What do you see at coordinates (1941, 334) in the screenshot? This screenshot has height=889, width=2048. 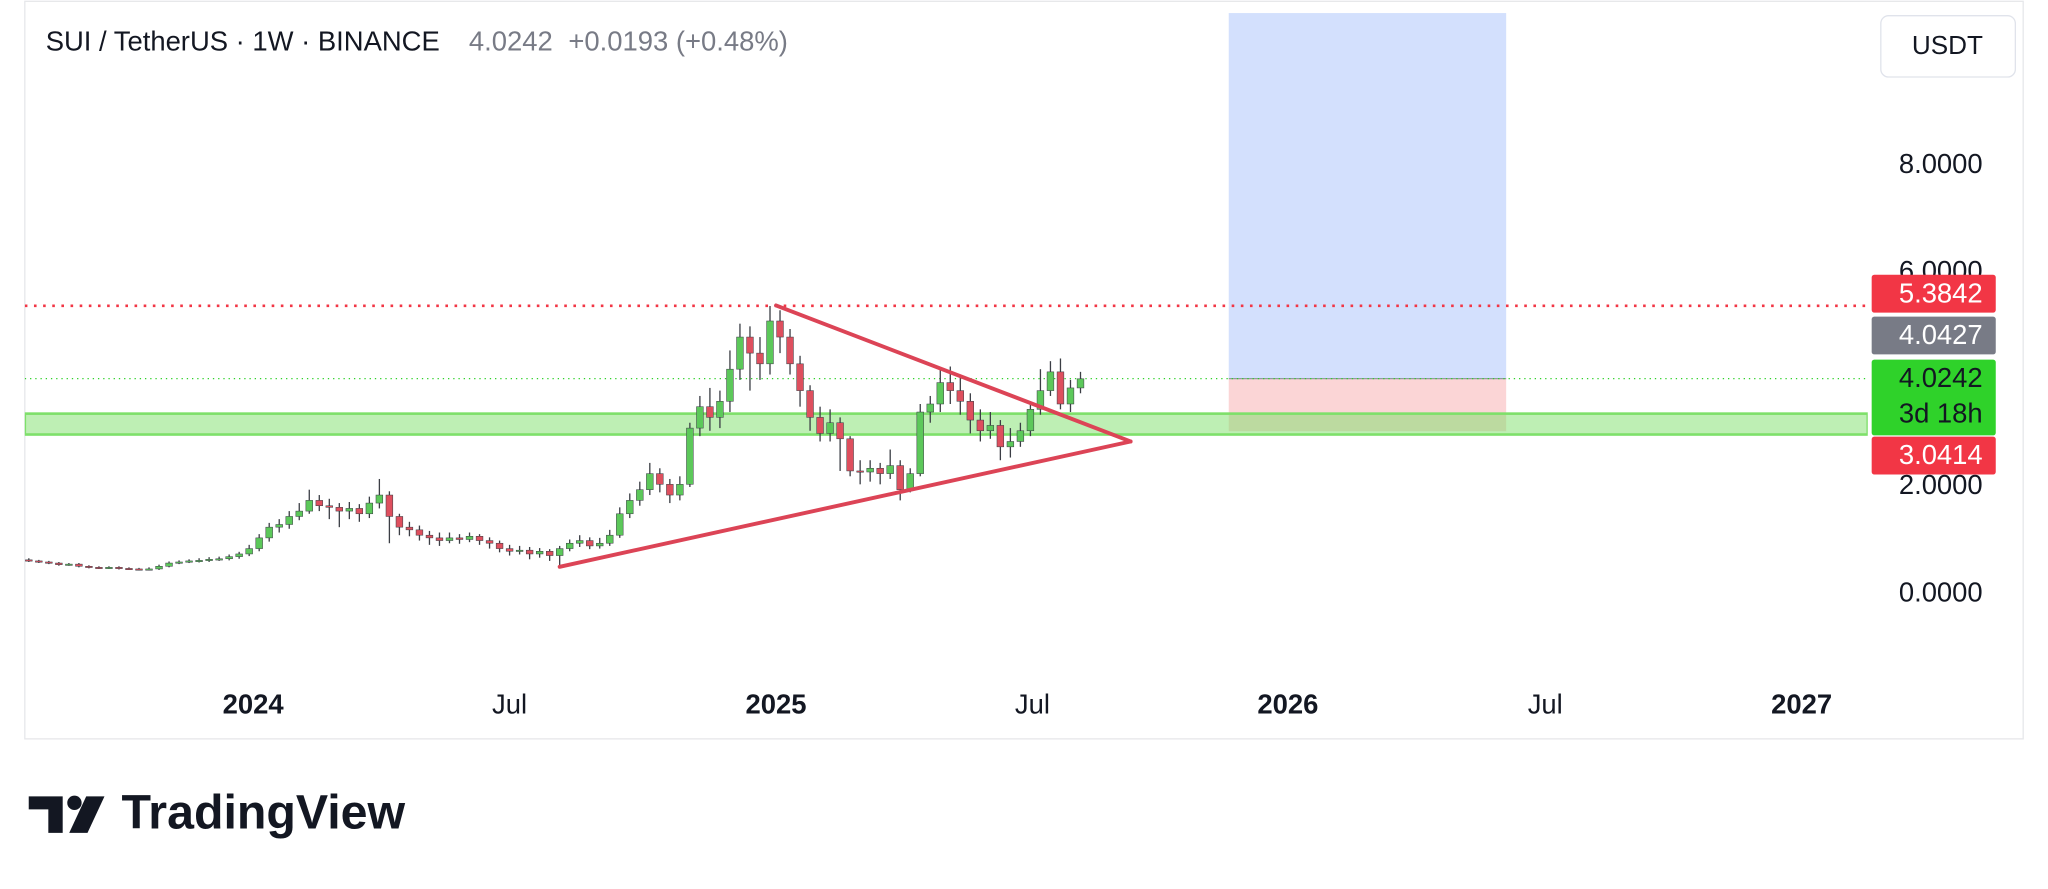 I see `price-label: 4.0427` at bounding box center [1941, 334].